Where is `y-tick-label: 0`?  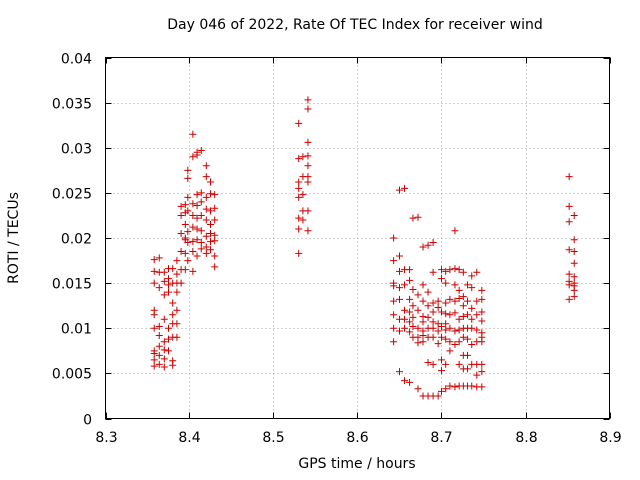
y-tick-label: 0 is located at coordinates (87, 421).